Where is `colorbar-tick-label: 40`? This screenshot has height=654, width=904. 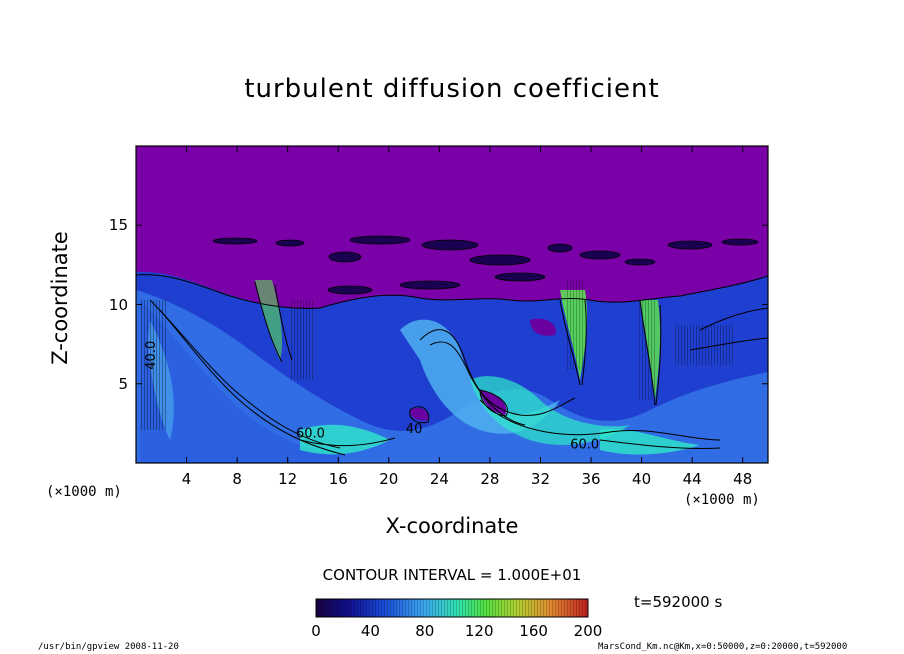 colorbar-tick-label: 40 is located at coordinates (370, 631).